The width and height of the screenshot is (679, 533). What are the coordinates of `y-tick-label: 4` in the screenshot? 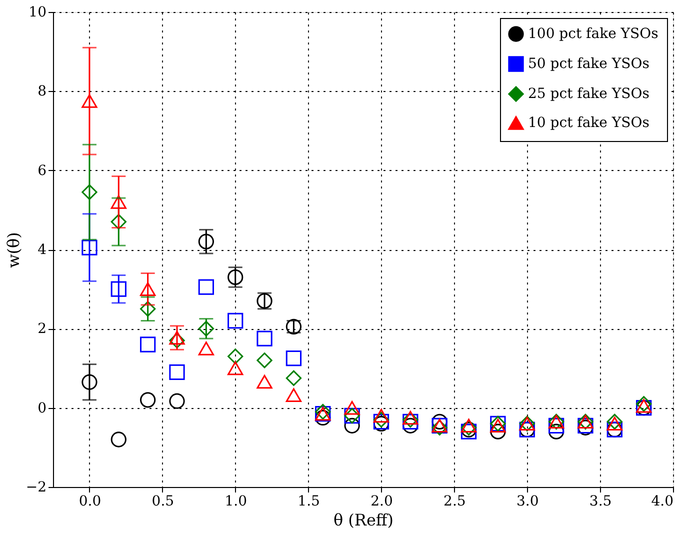 It's located at (42, 250).